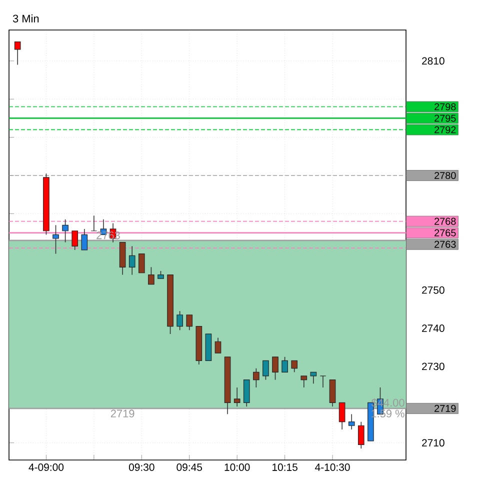 This screenshot has width=486, height=486. What do you see at coordinates (141, 467) in the screenshot?
I see `x-tick-label: 09:30` at bounding box center [141, 467].